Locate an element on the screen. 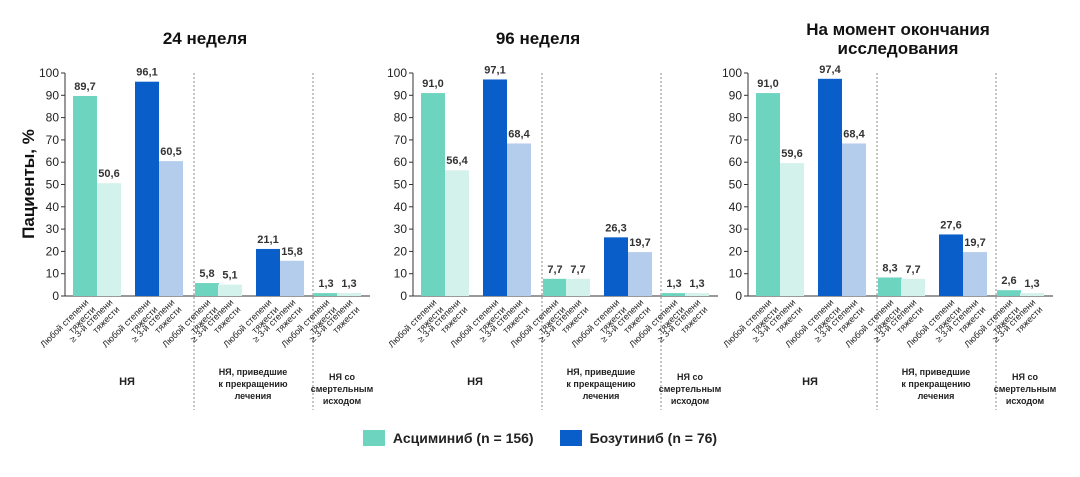  y-tick-label: 30 is located at coordinates (401, 229).